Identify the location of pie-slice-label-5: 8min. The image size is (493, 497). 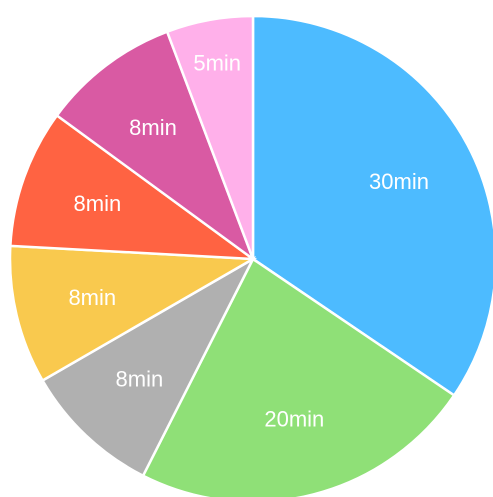
(153, 127).